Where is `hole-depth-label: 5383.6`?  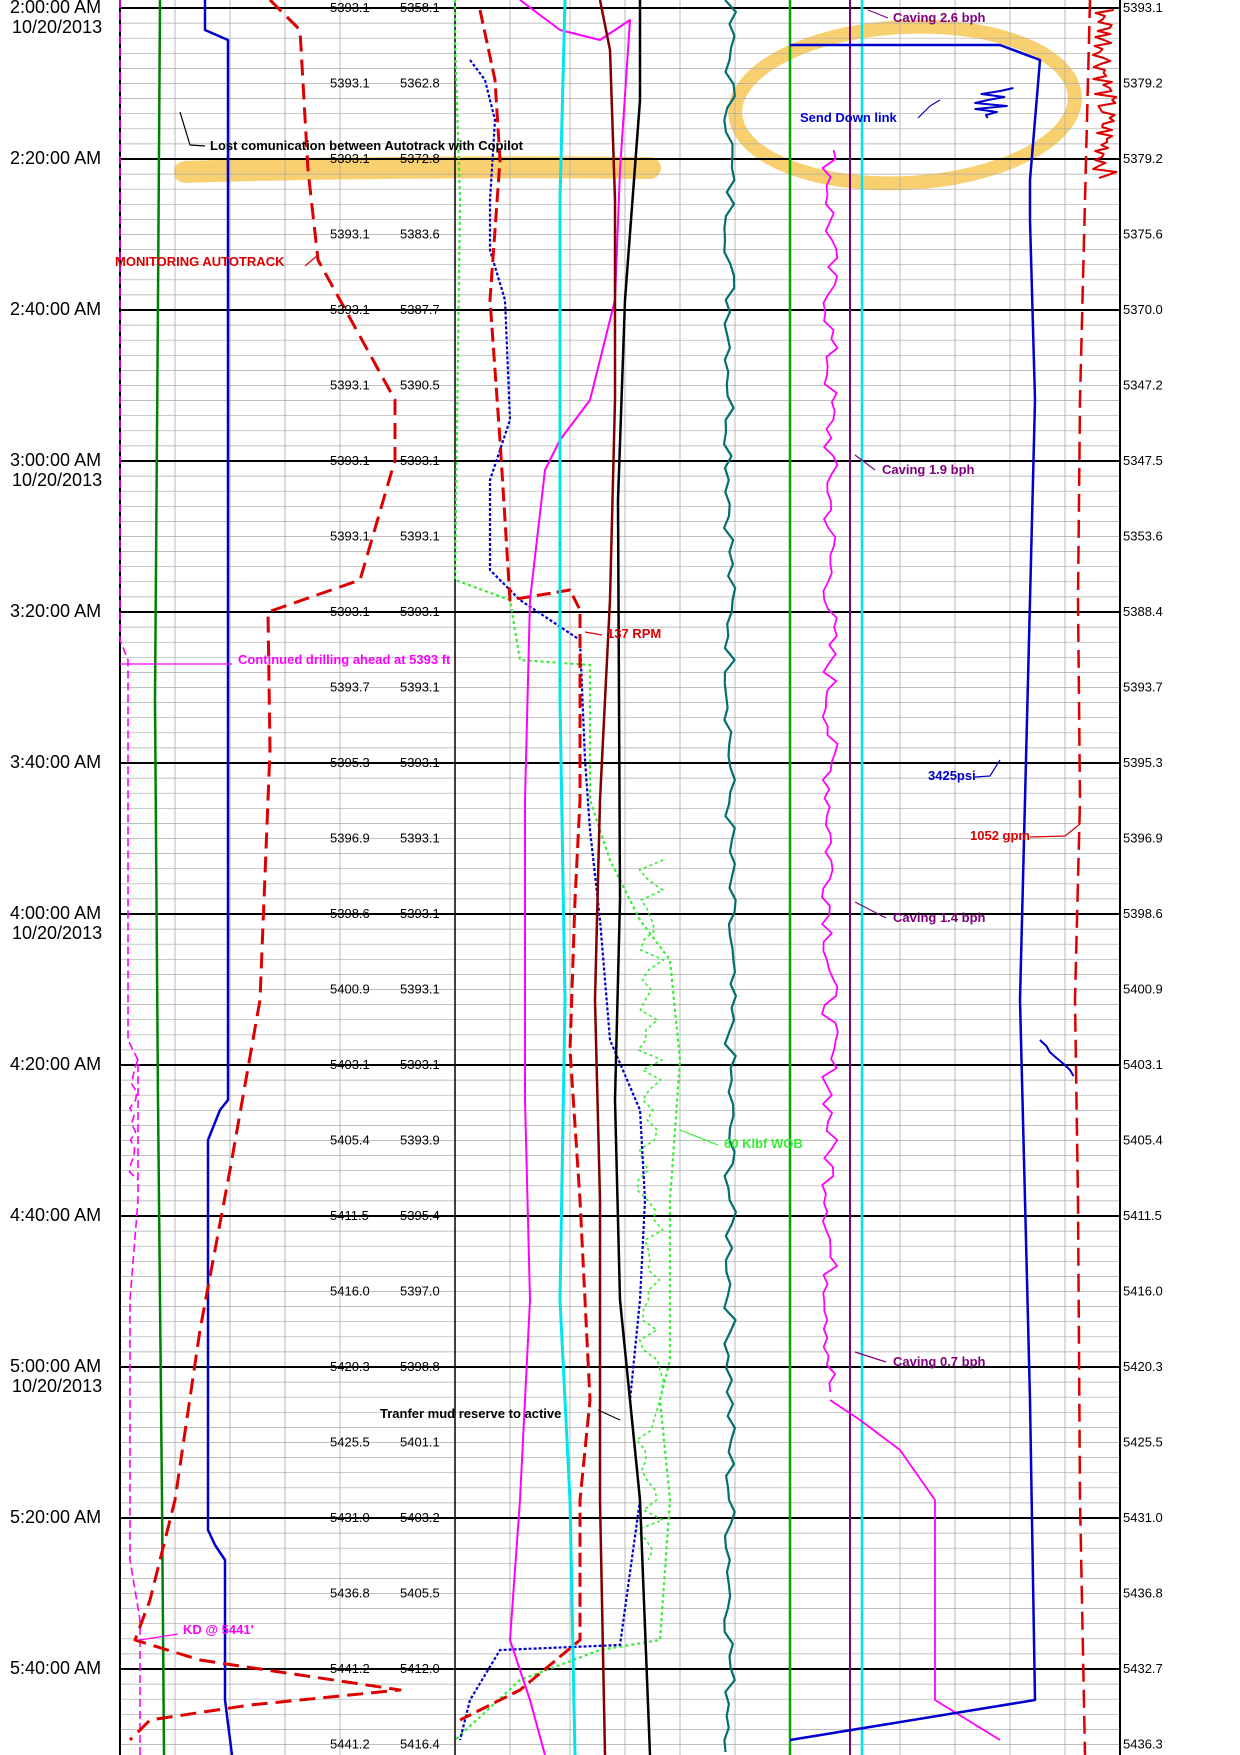
hole-depth-label: 5383.6 is located at coordinates (420, 234).